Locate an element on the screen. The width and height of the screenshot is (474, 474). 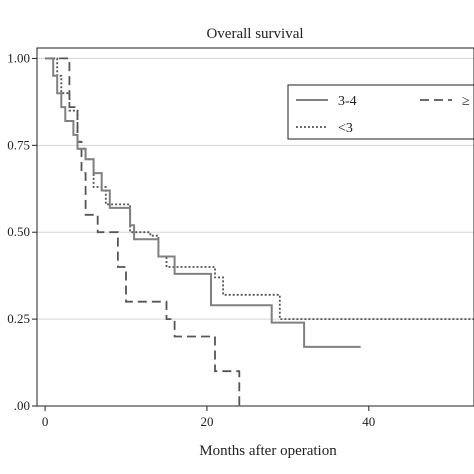
x-tick-label: 0 is located at coordinates (45, 421).